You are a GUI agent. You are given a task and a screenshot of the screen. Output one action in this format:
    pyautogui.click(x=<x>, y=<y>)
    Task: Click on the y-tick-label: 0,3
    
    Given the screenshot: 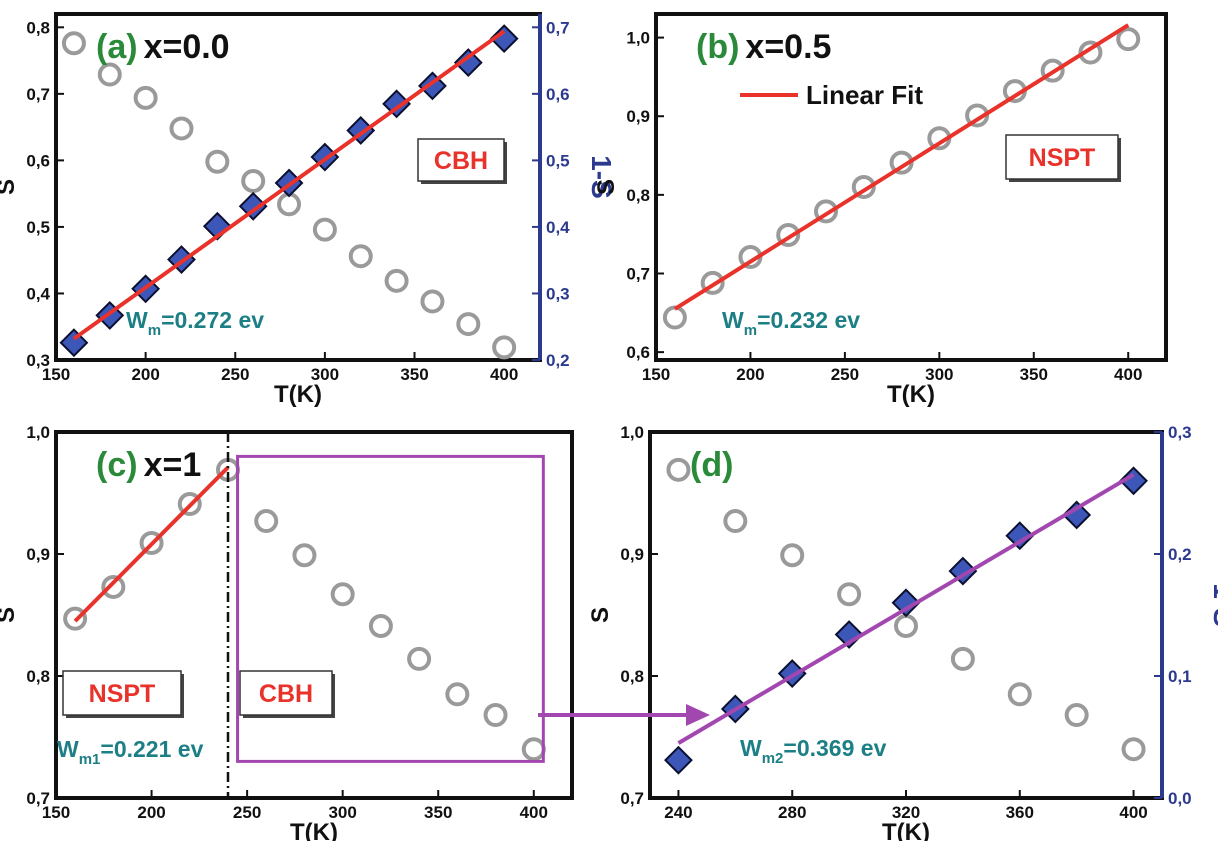 What is the action you would take?
    pyautogui.click(x=38, y=360)
    